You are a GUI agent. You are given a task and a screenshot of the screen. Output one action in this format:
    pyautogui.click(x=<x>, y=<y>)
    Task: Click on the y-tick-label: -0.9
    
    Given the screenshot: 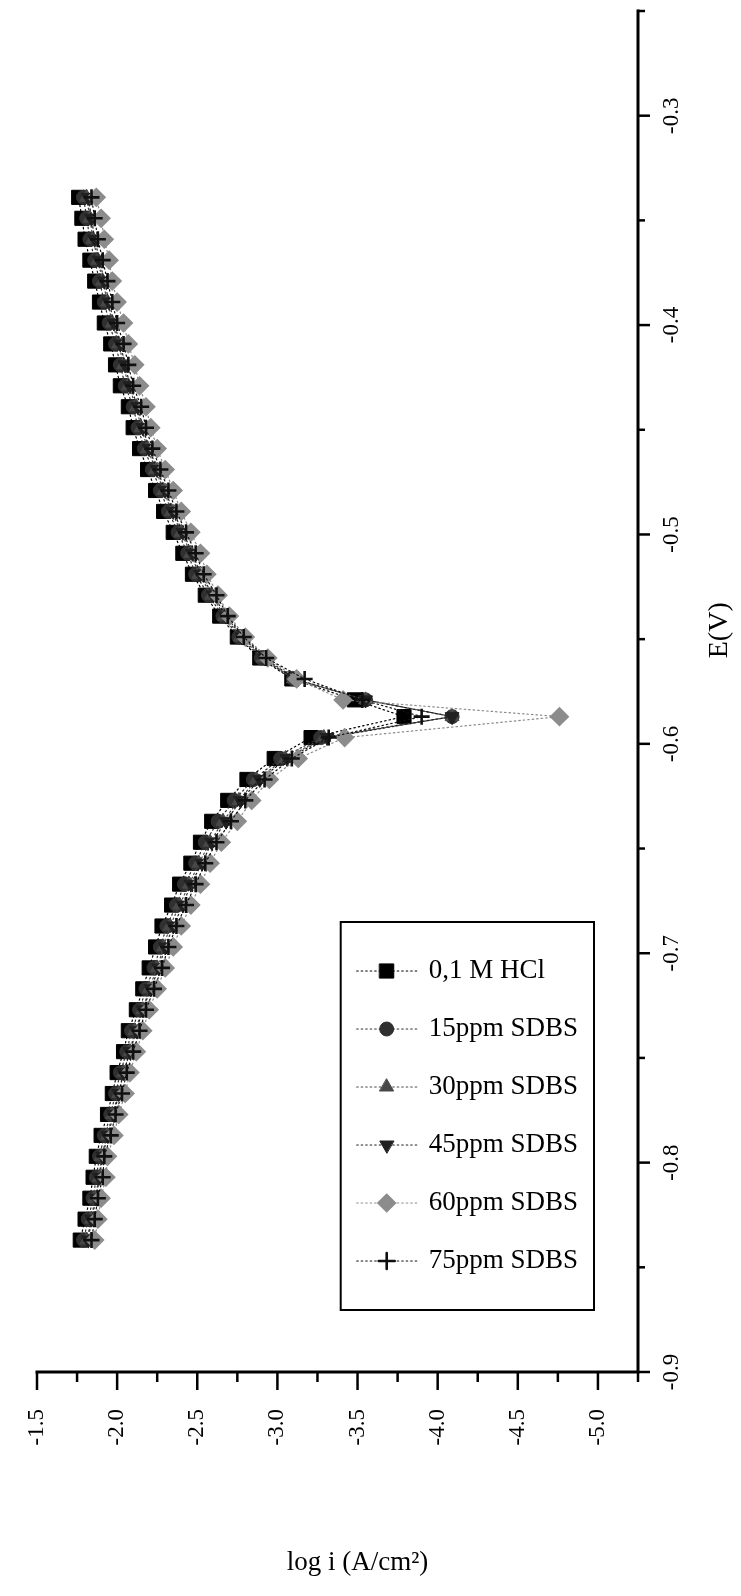 What is the action you would take?
    pyautogui.click(x=671, y=1372)
    